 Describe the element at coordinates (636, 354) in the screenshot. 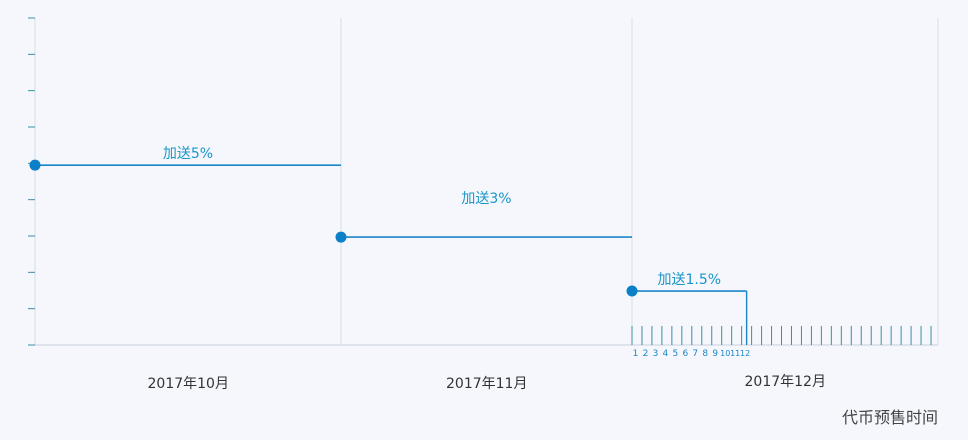

I see `day-tick-label: 1` at that location.